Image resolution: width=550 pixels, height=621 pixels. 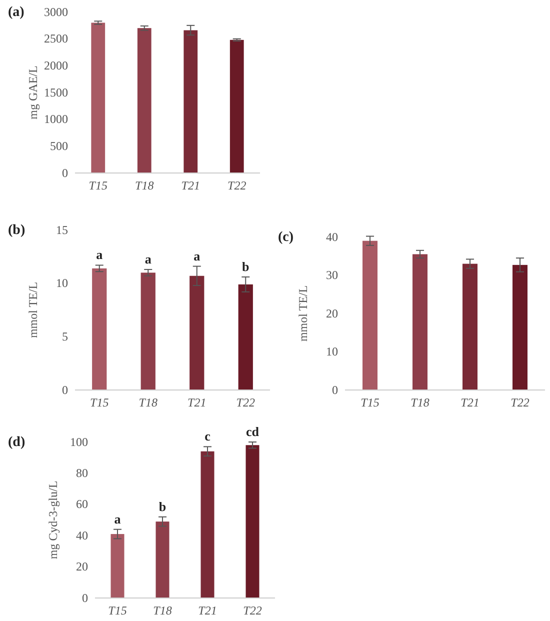 What do you see at coordinates (82, 473) in the screenshot?
I see `y-tick-label: 80` at bounding box center [82, 473].